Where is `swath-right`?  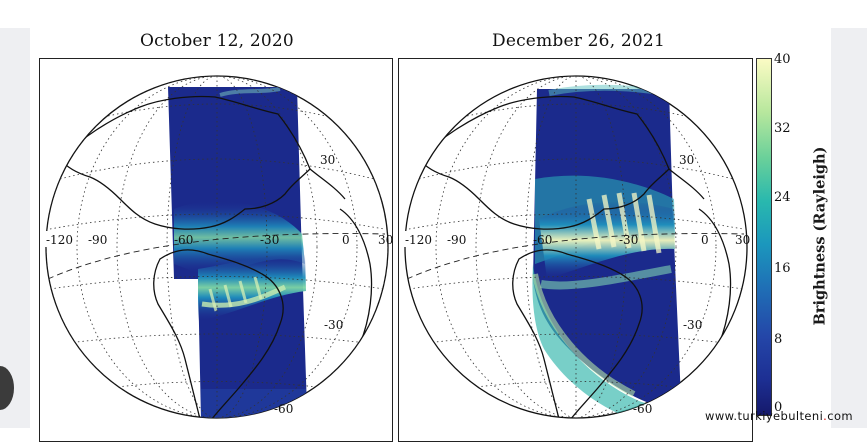 swath-right is located at coordinates (606, 251).